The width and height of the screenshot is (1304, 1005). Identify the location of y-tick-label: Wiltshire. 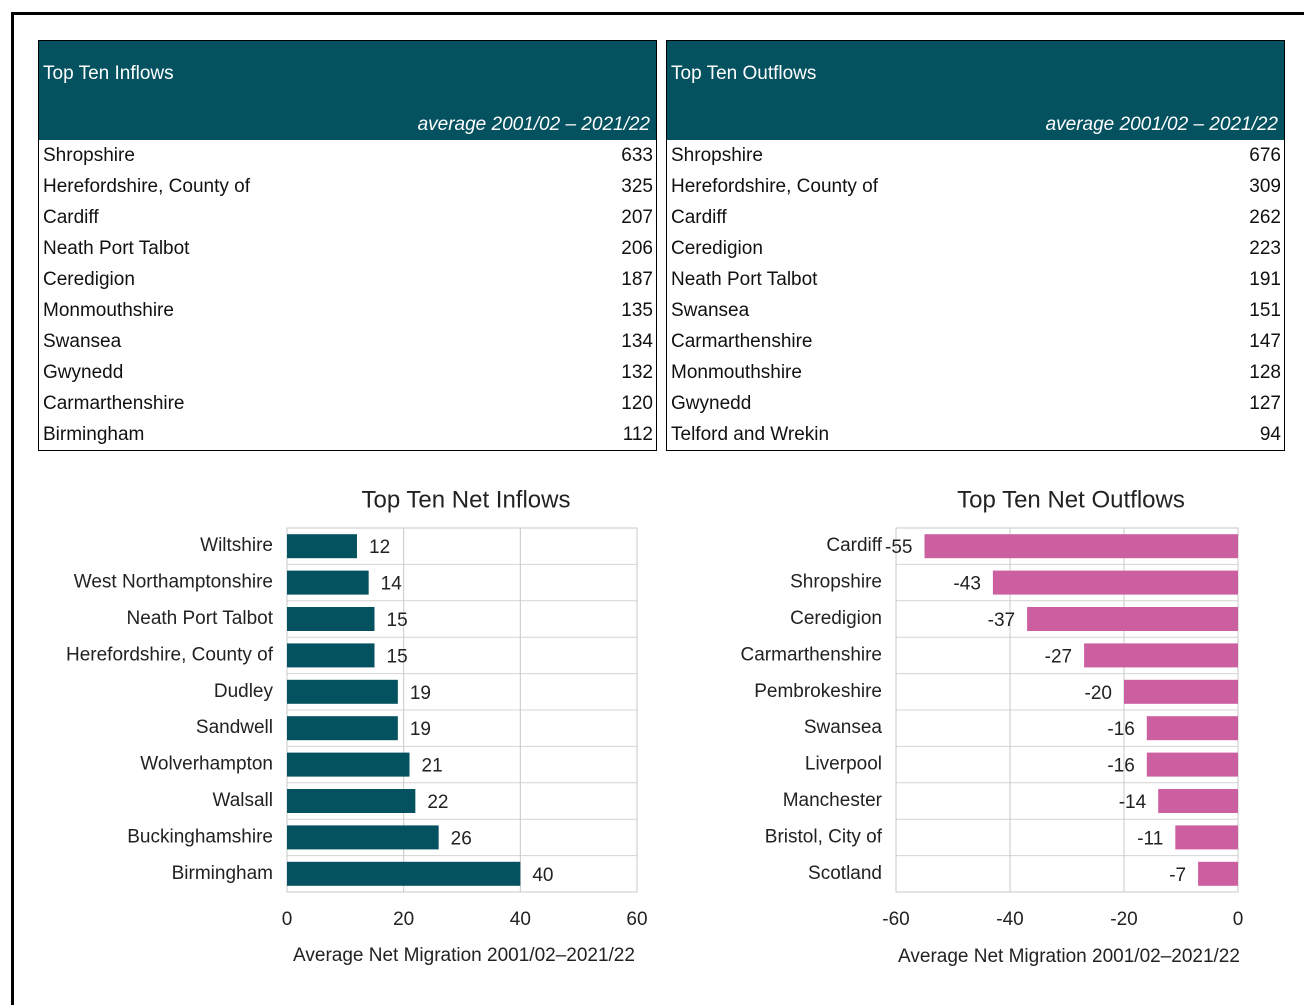
(236, 545).